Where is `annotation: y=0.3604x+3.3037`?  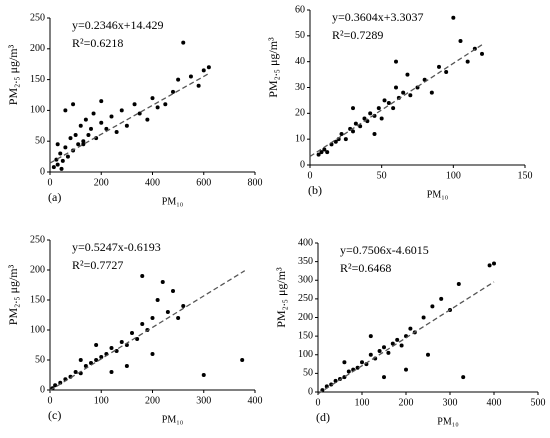 annotation: y=0.3604x+3.3037 is located at coordinates (378, 17).